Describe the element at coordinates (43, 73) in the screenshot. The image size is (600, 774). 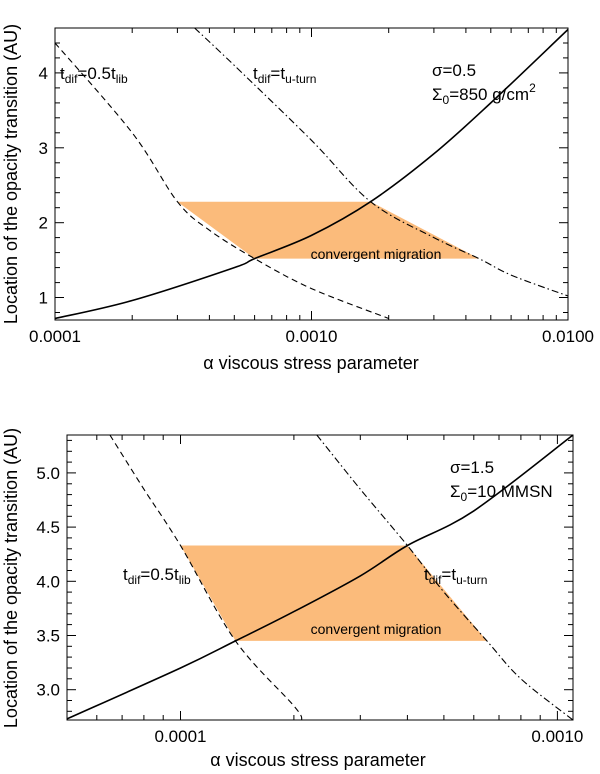
I see `y-tick-label: 4` at that location.